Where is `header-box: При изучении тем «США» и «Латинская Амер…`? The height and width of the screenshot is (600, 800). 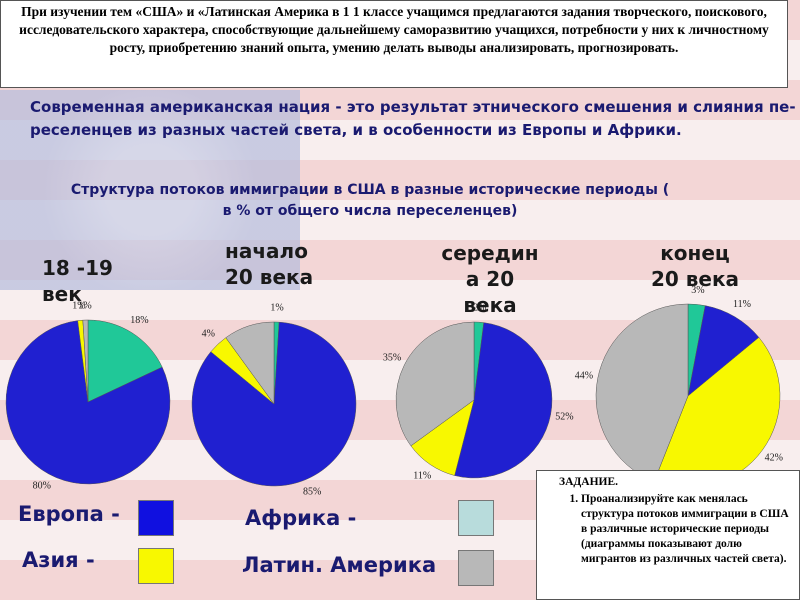 header-box: При изучении тем «США» и «Латинская Амер… is located at coordinates (394, 44).